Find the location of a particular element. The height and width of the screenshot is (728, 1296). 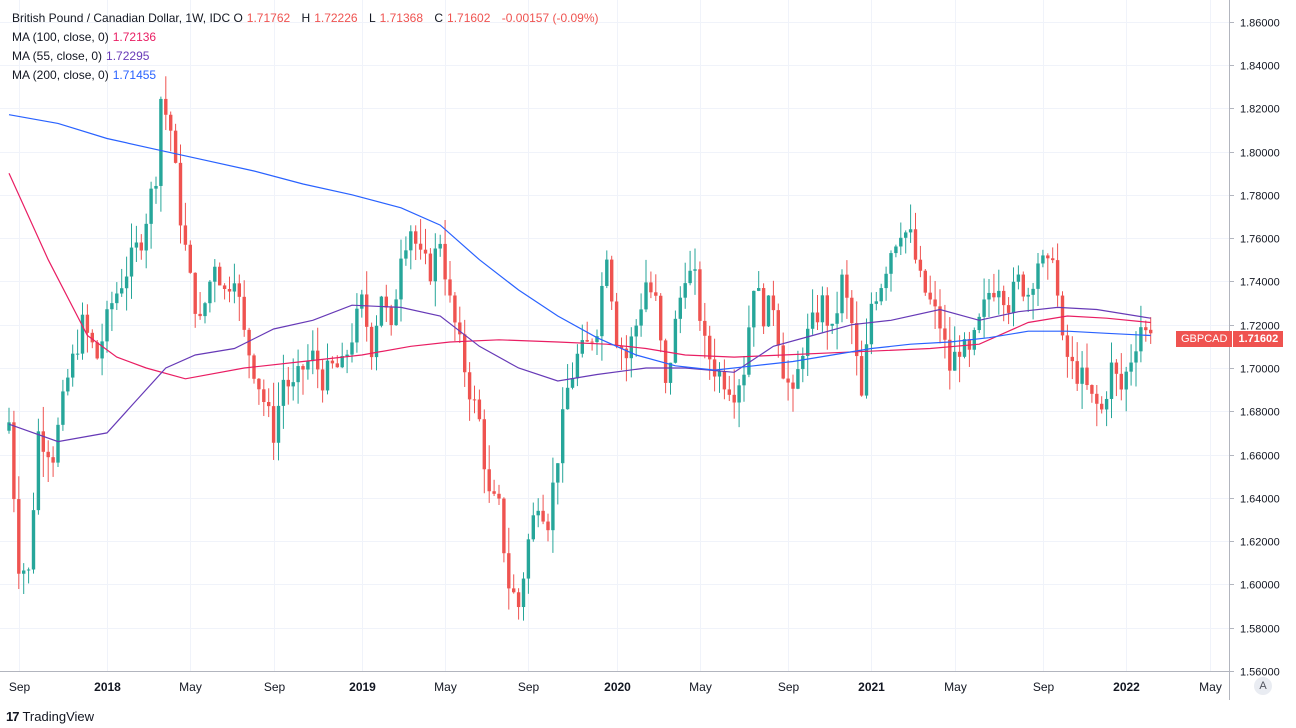

y-tick-label: 1.78000 is located at coordinates (1260, 197).